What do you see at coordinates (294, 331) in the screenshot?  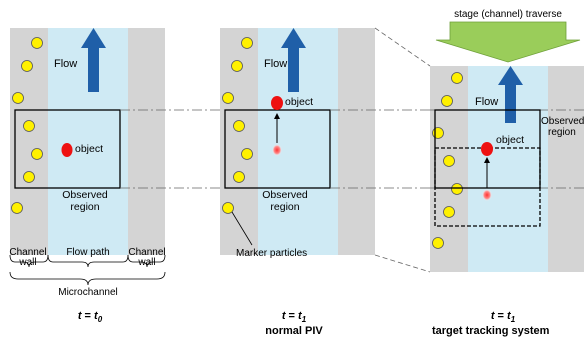 I see `caption: normal PIV` at bounding box center [294, 331].